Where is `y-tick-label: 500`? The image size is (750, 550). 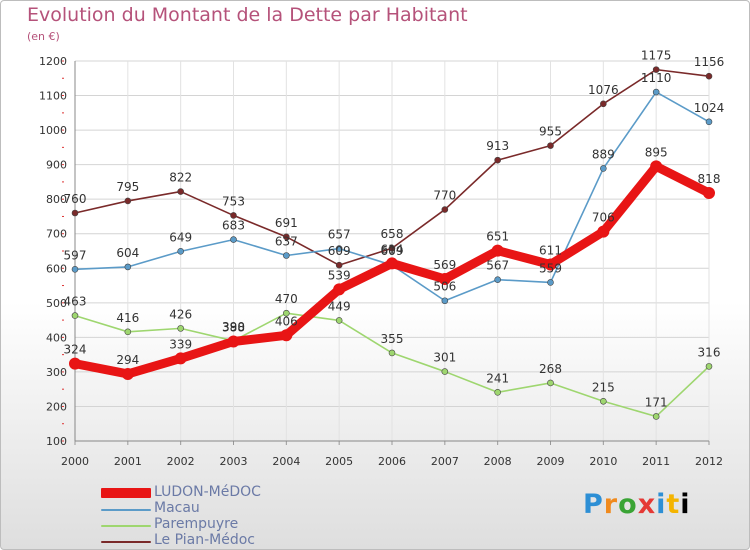 y-tick-label: 500 is located at coordinates (56, 303).